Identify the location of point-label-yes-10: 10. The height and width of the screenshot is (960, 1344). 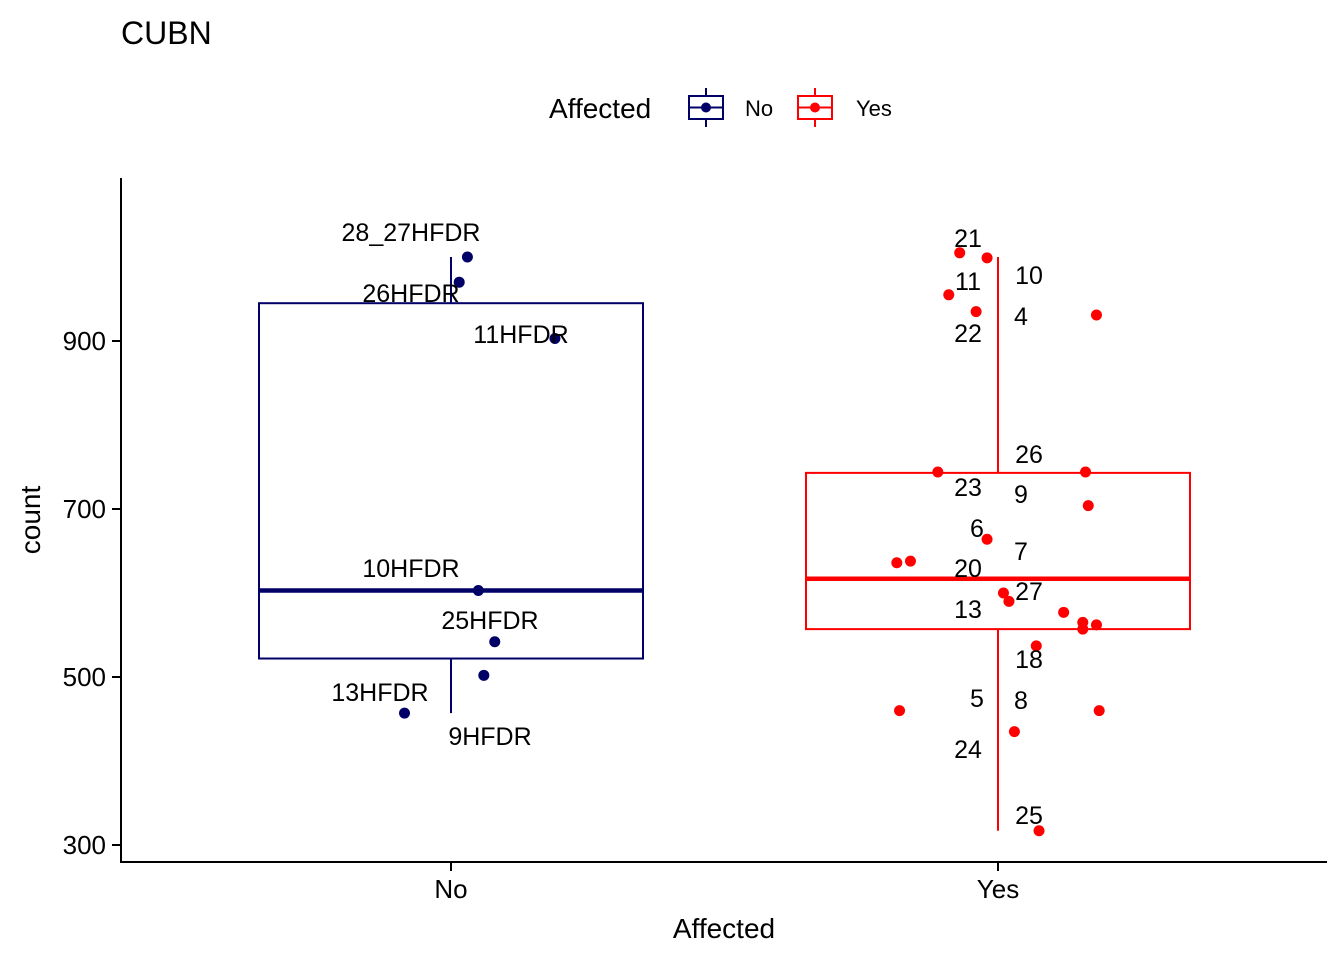
(1029, 276).